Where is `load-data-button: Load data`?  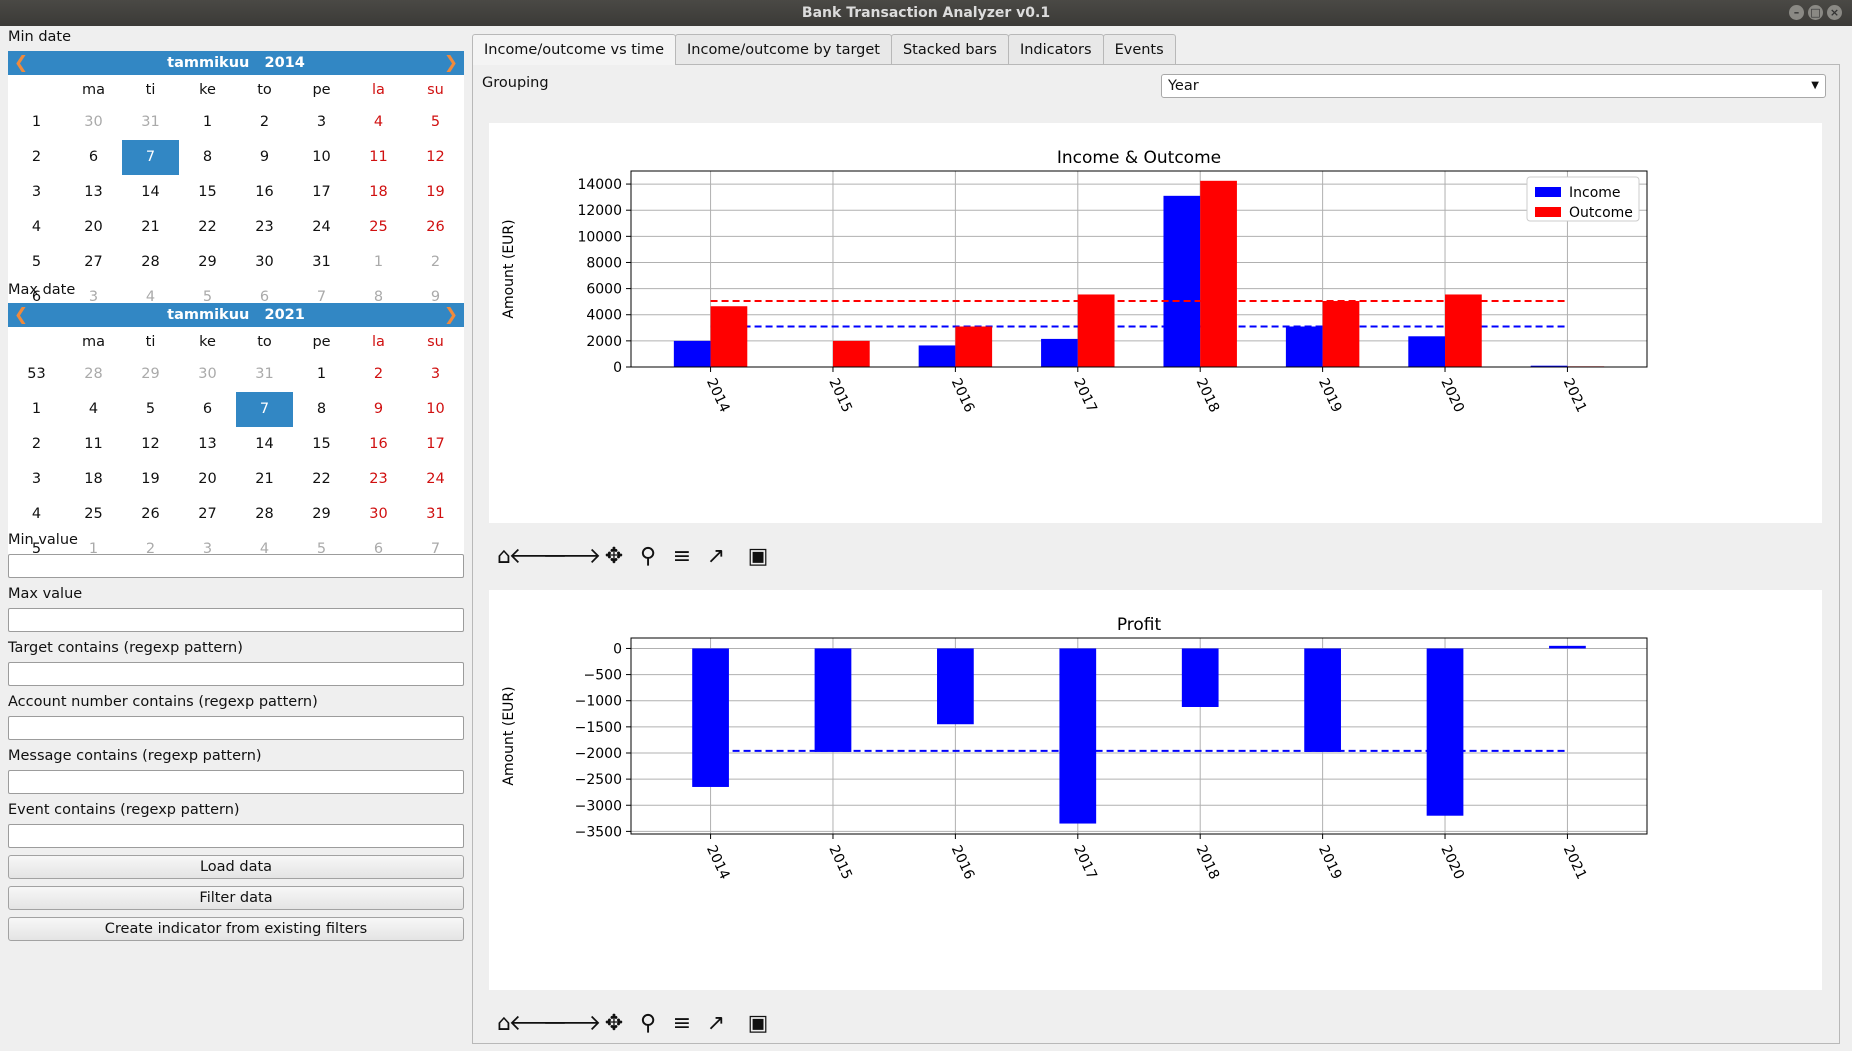
load-data-button: Load data is located at coordinates (236, 867).